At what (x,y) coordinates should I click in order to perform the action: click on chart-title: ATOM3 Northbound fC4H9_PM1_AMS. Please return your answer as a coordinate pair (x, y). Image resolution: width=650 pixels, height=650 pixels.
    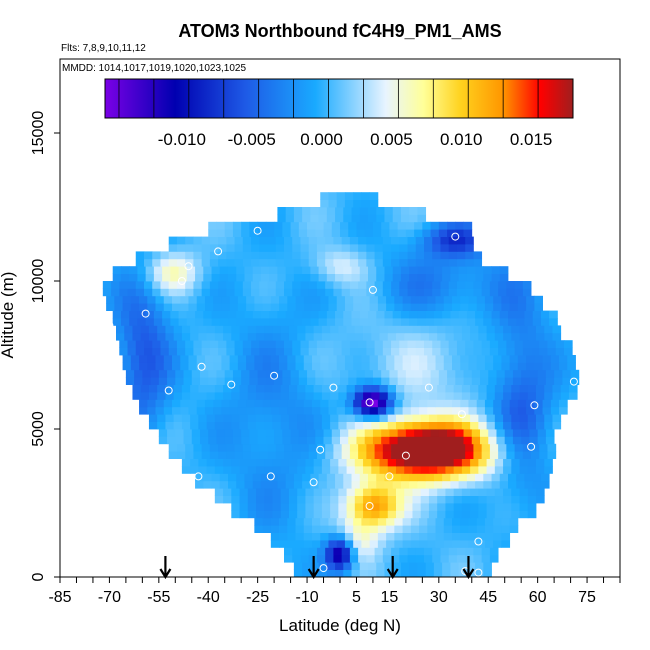
    Looking at the image, I should click on (339, 31).